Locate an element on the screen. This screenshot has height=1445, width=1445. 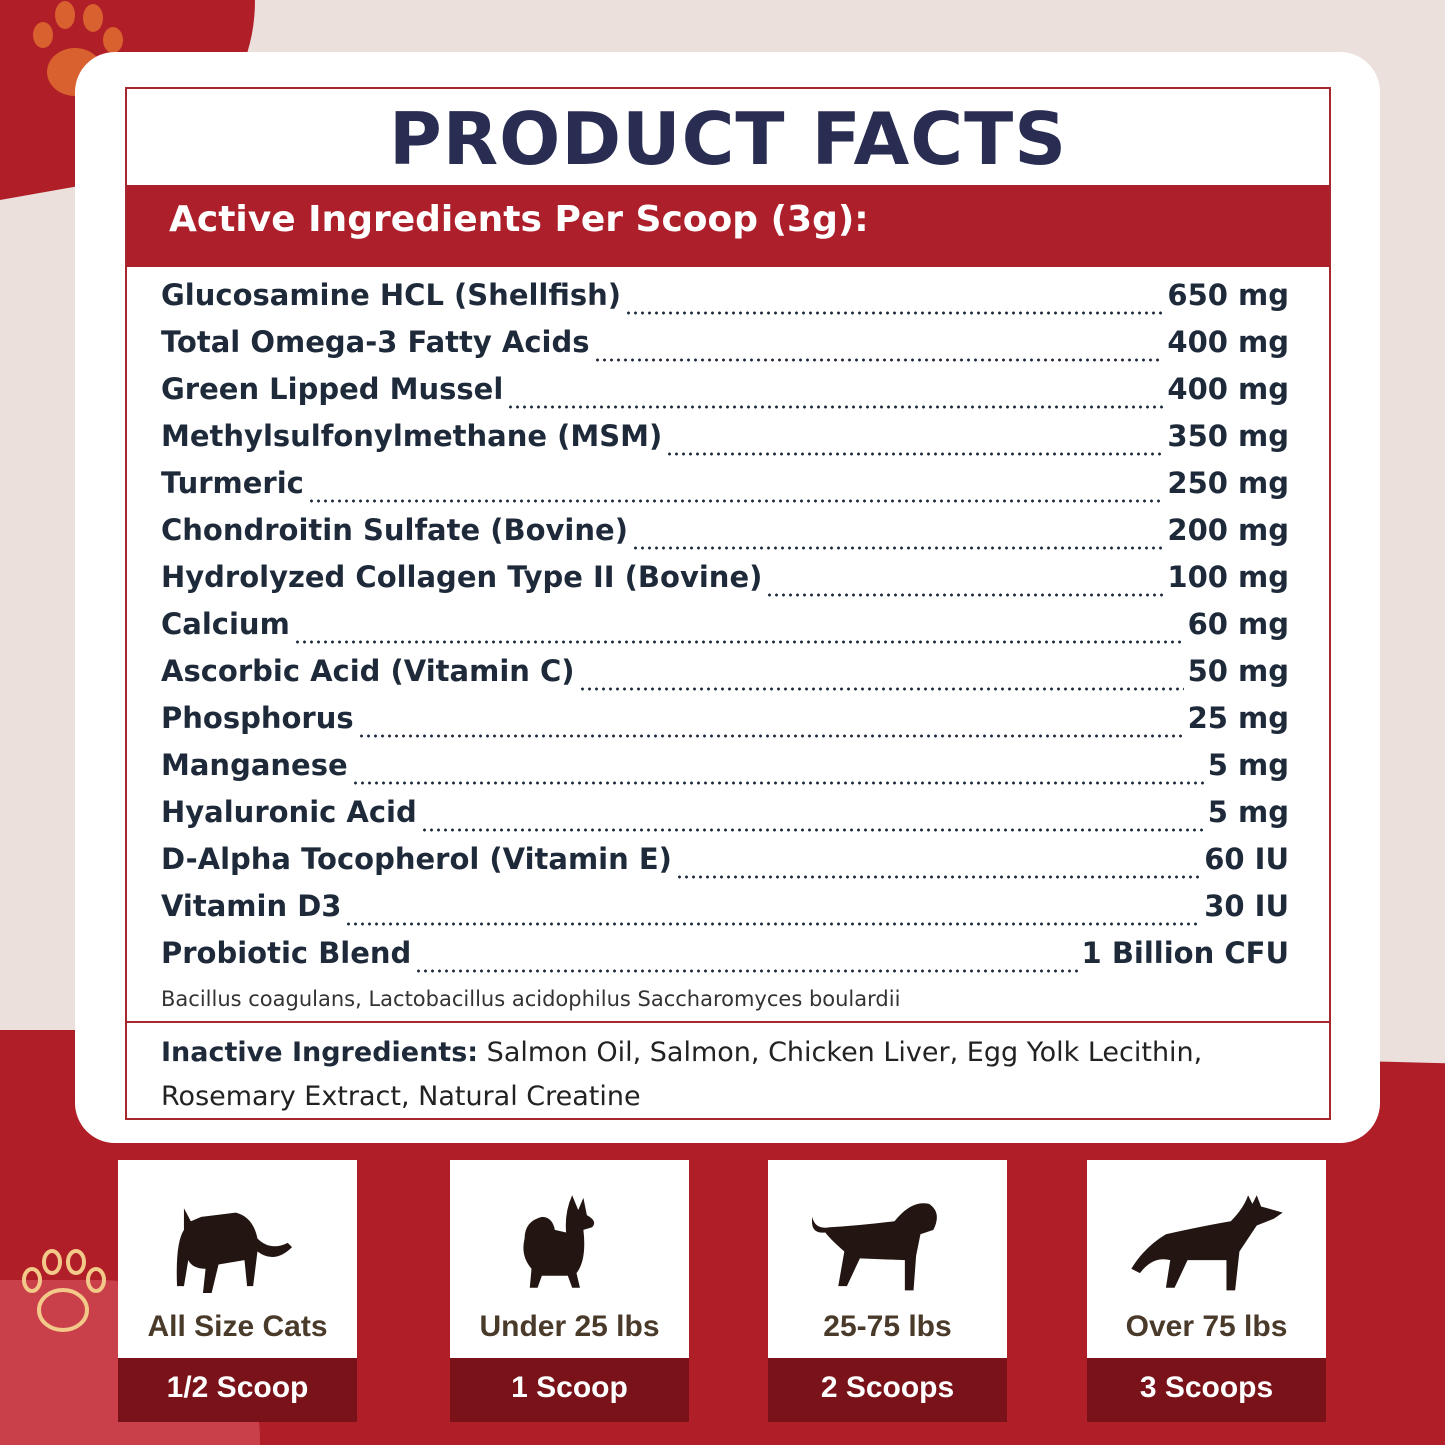
dosing-card: All Size Cats 1/2 Scoop is located at coordinates (237, 1291).